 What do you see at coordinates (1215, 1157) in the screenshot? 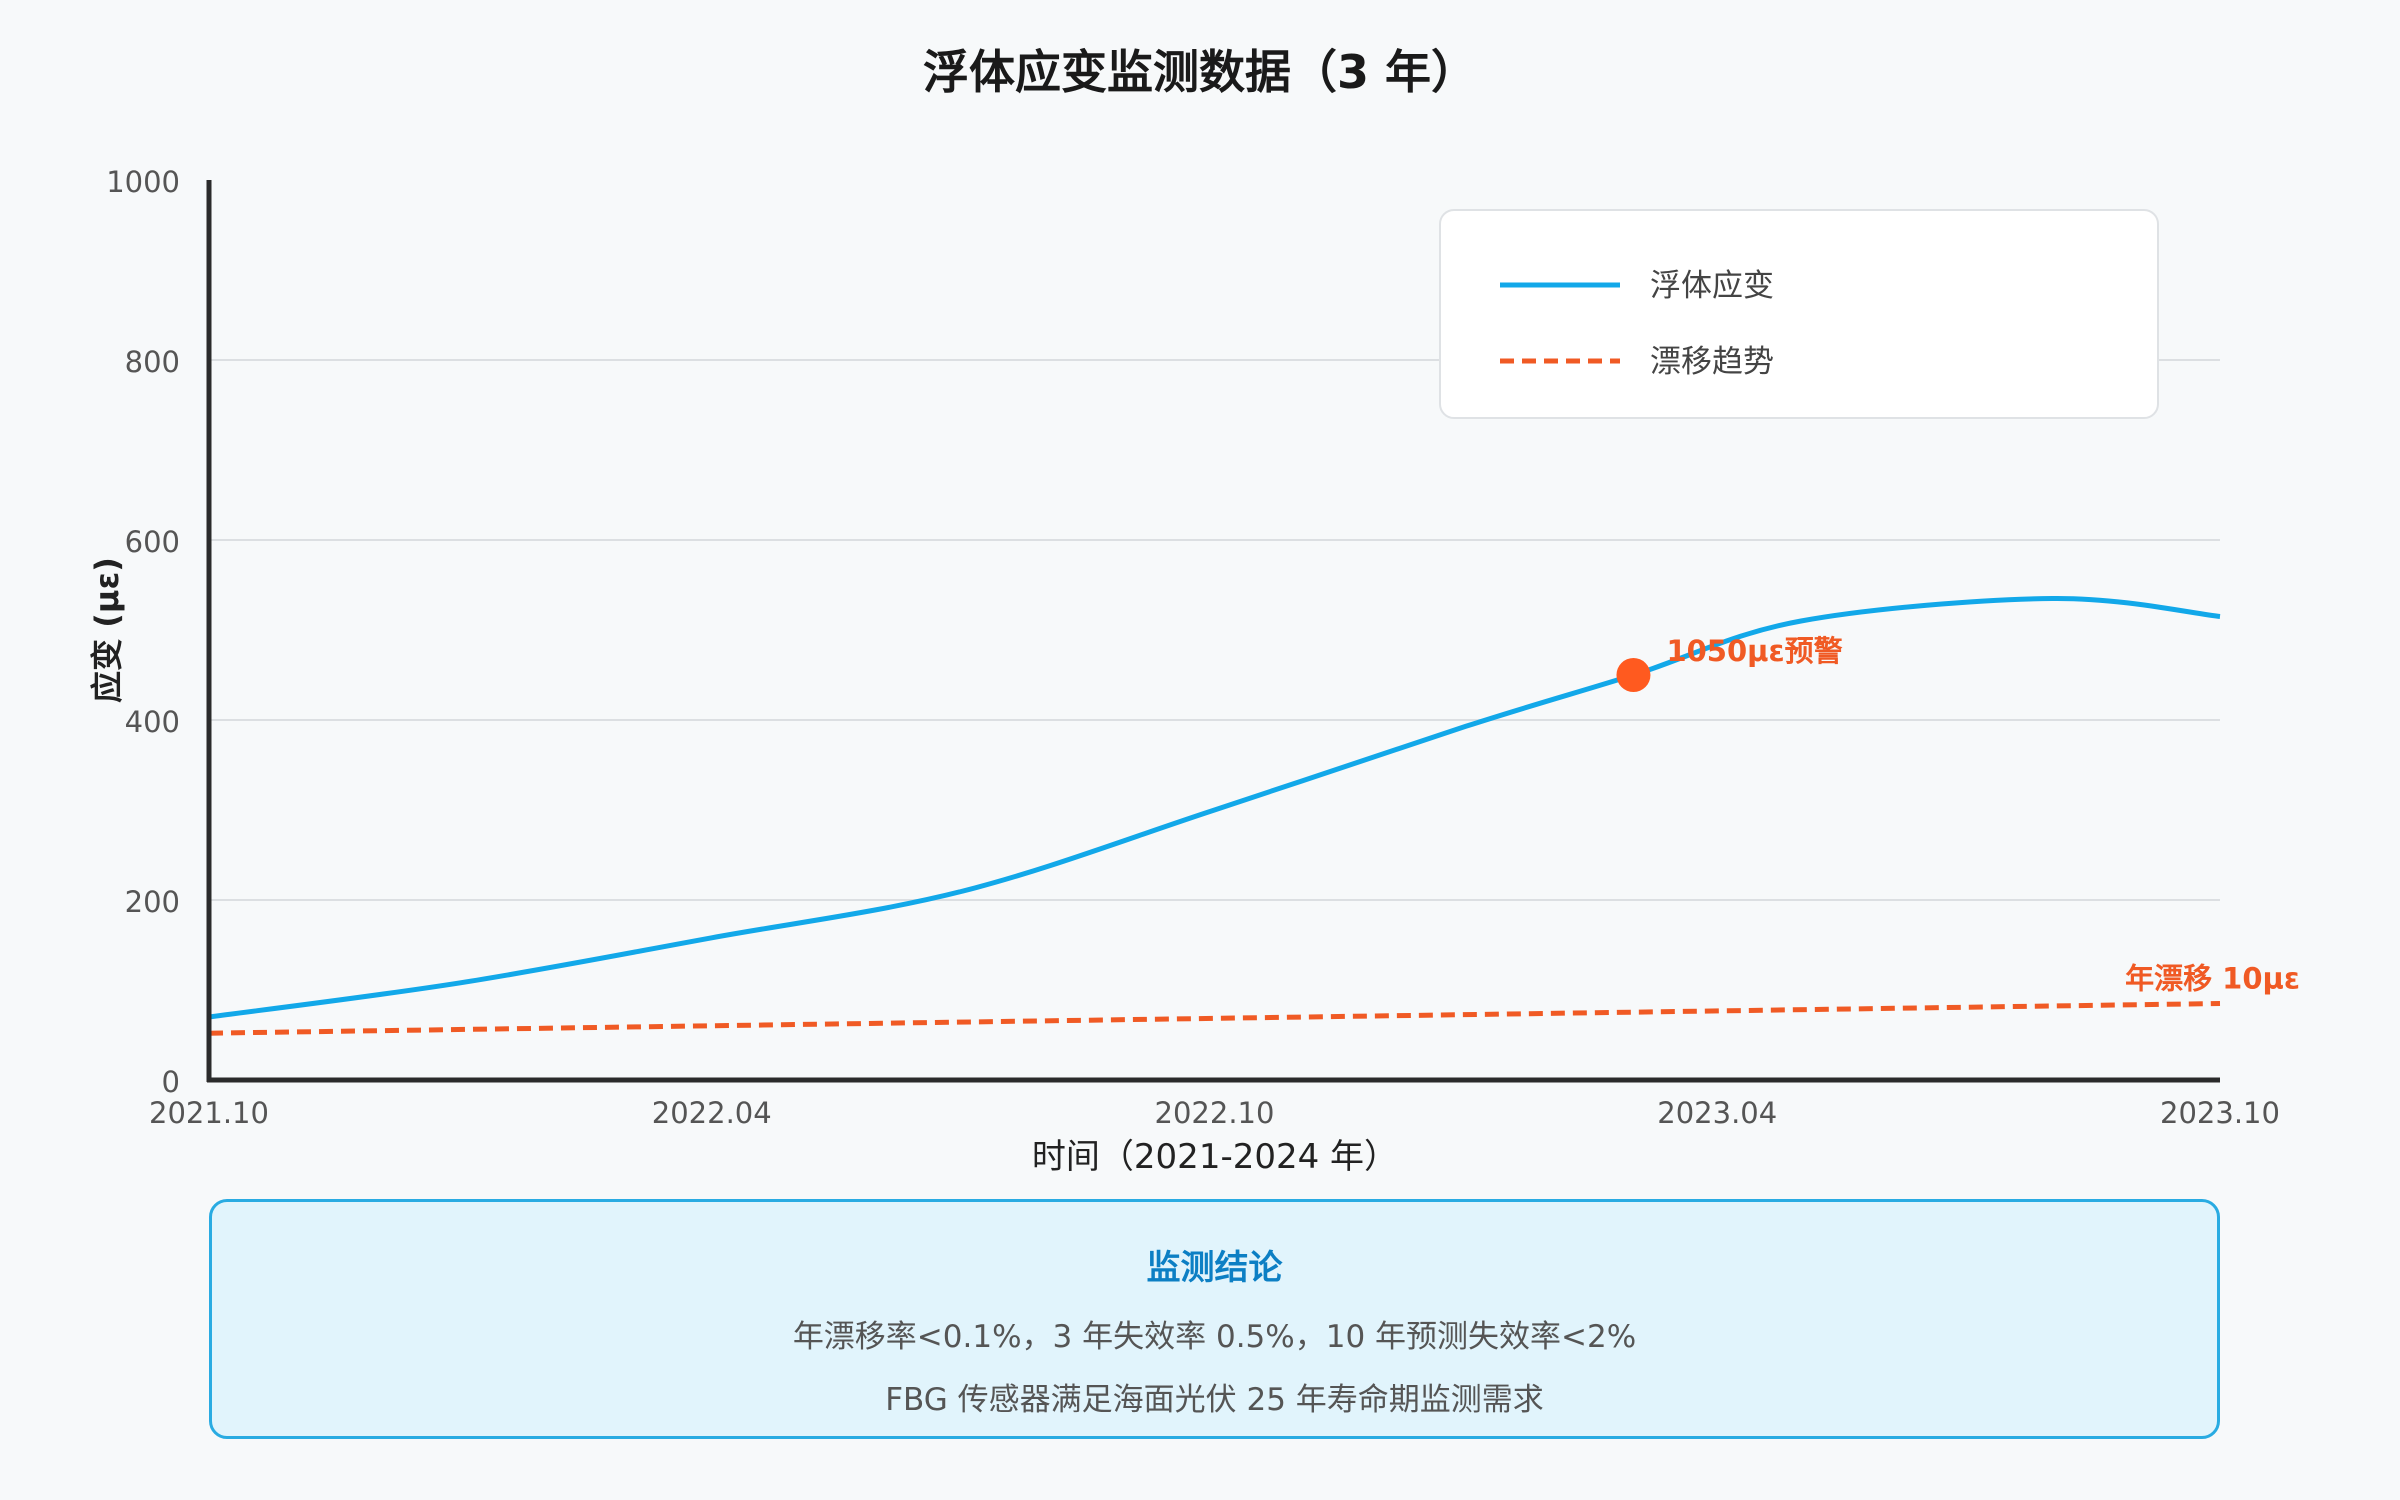
I see `x-axis-label: 时间（2021-2024 年）` at bounding box center [1215, 1157].